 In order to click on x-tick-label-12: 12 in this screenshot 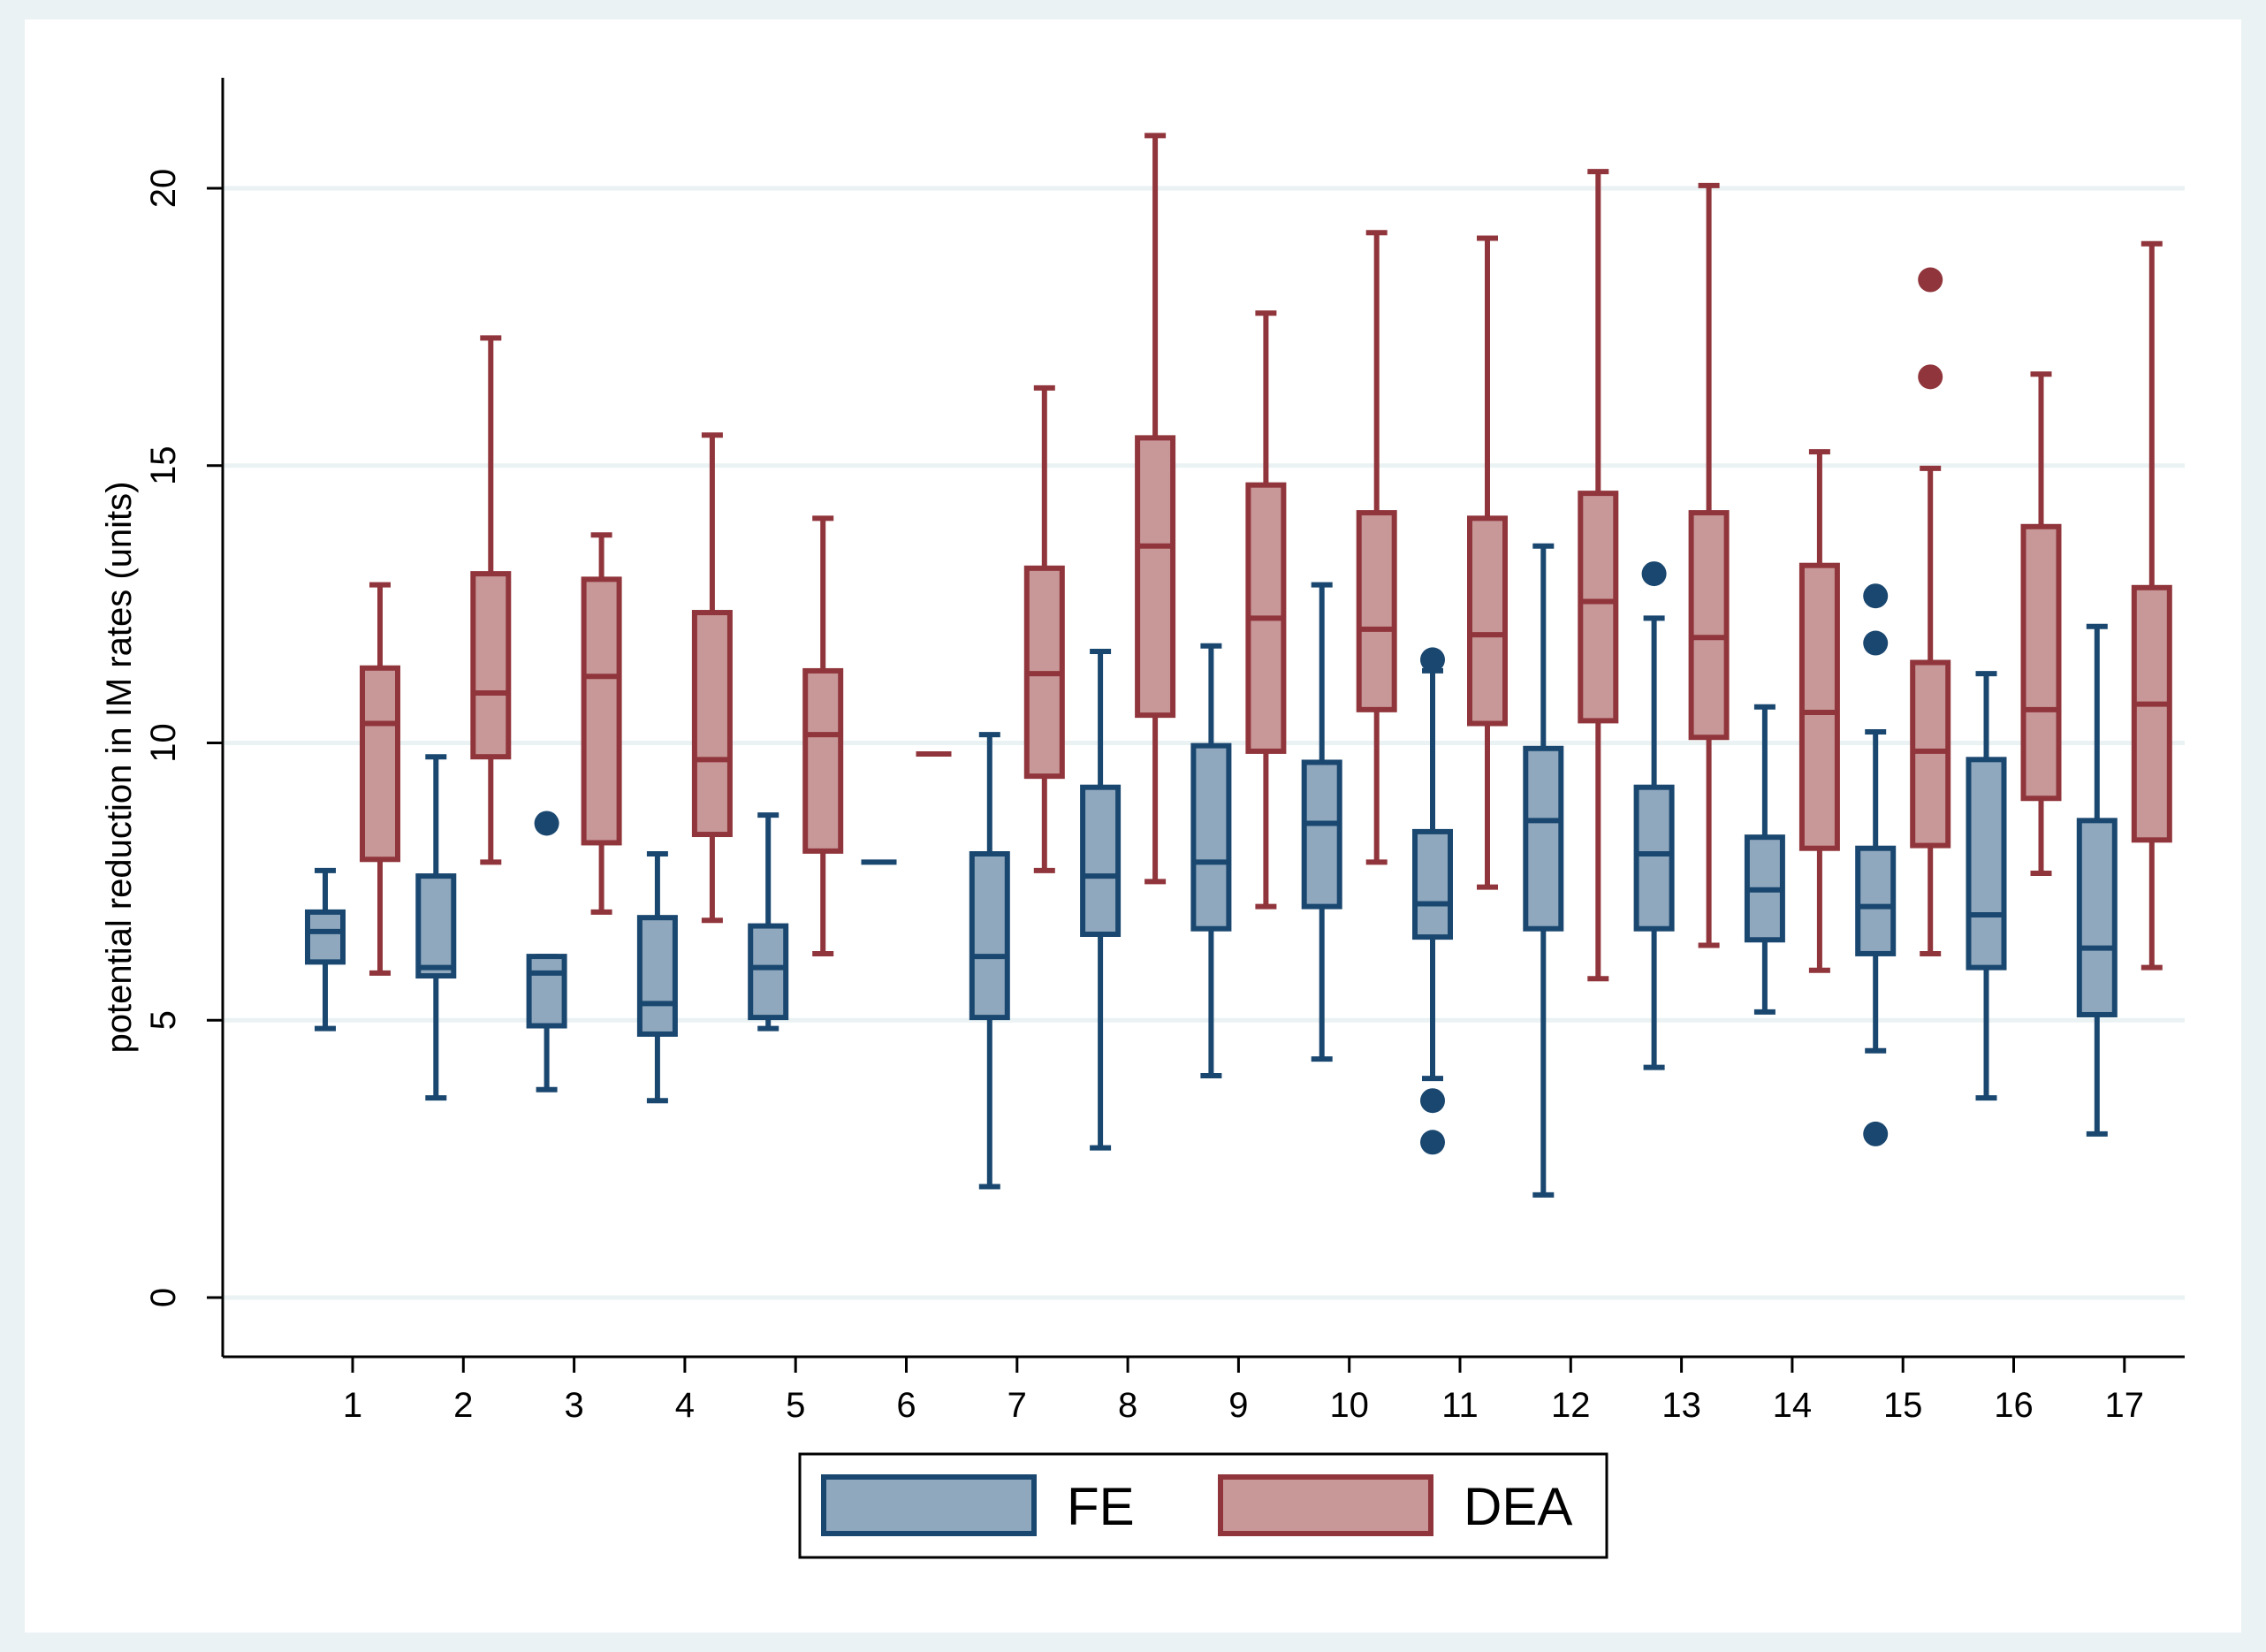, I will do `click(1571, 1406)`.